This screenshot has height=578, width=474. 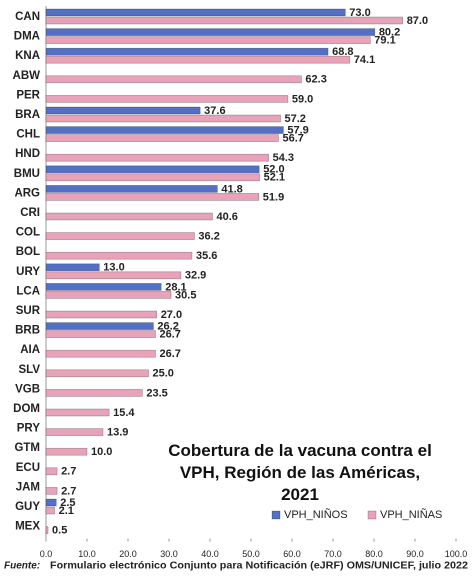 What do you see at coordinates (27, 17) in the screenshot?
I see `y-tick-label: CAN` at bounding box center [27, 17].